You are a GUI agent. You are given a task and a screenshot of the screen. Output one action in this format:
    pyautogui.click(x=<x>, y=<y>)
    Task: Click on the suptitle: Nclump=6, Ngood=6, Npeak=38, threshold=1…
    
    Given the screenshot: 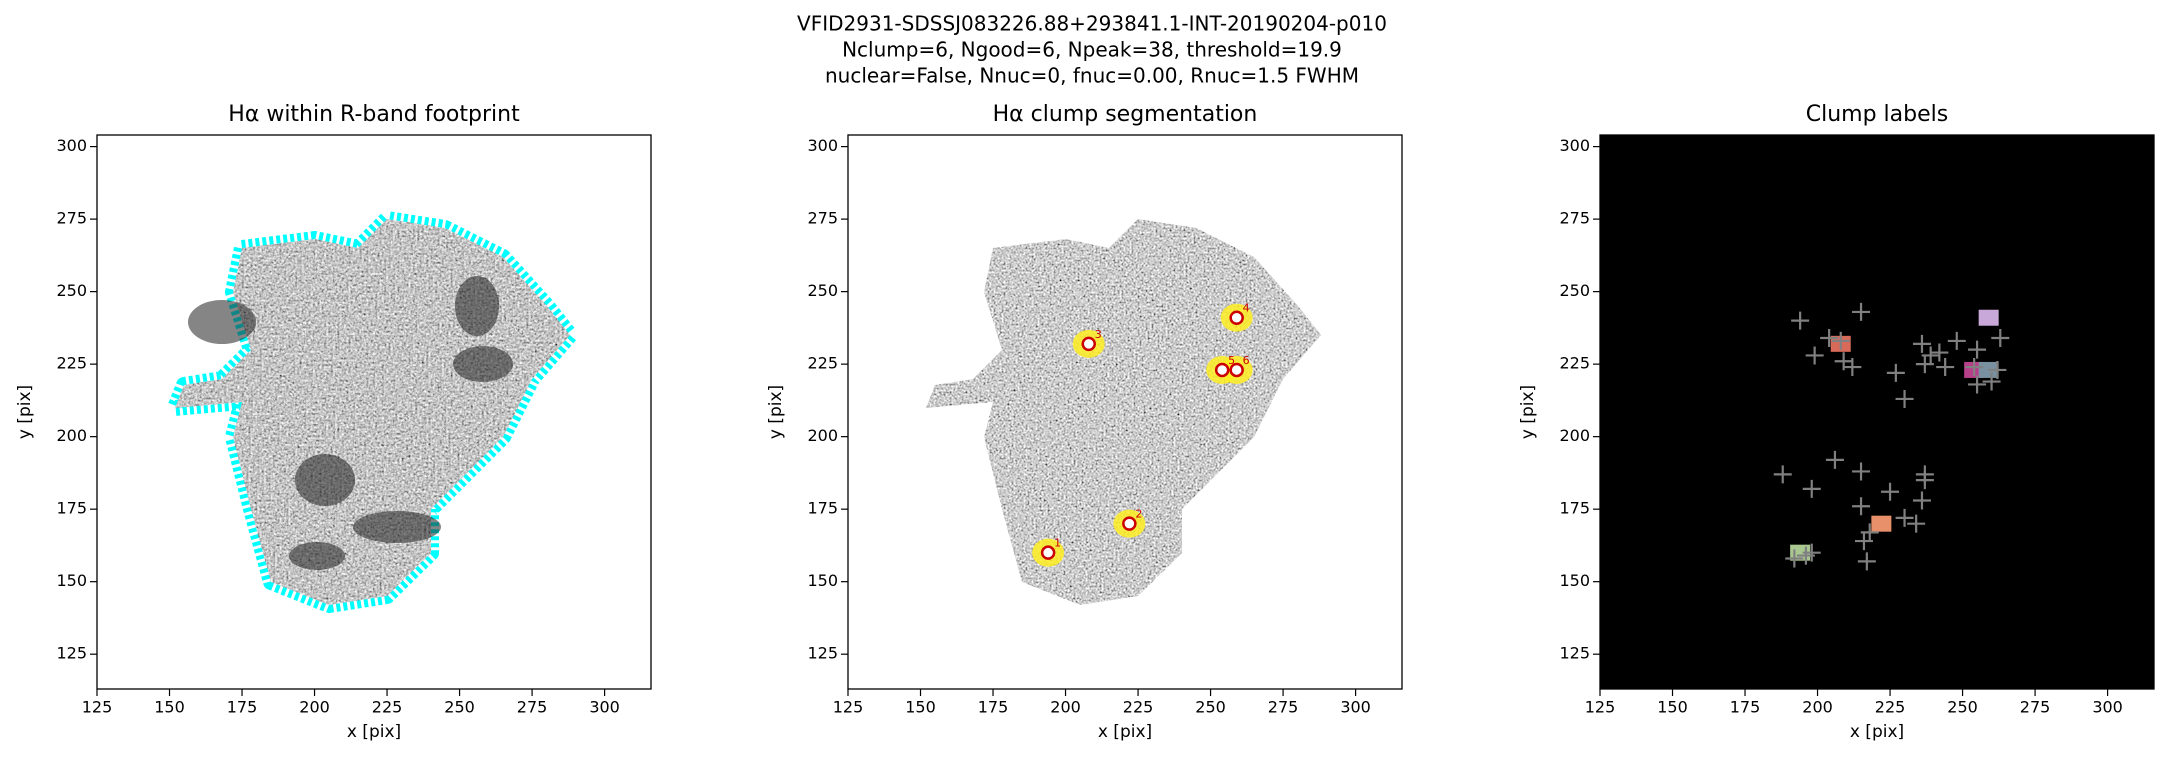 What is the action you would take?
    pyautogui.click(x=1092, y=50)
    